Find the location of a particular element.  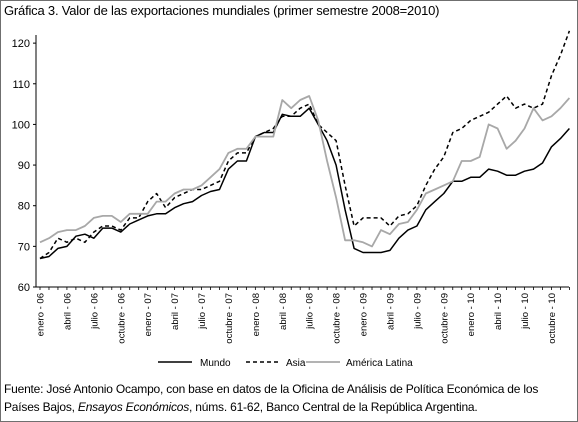

source-italic: Ensayos Económicos is located at coordinates (133, 407).